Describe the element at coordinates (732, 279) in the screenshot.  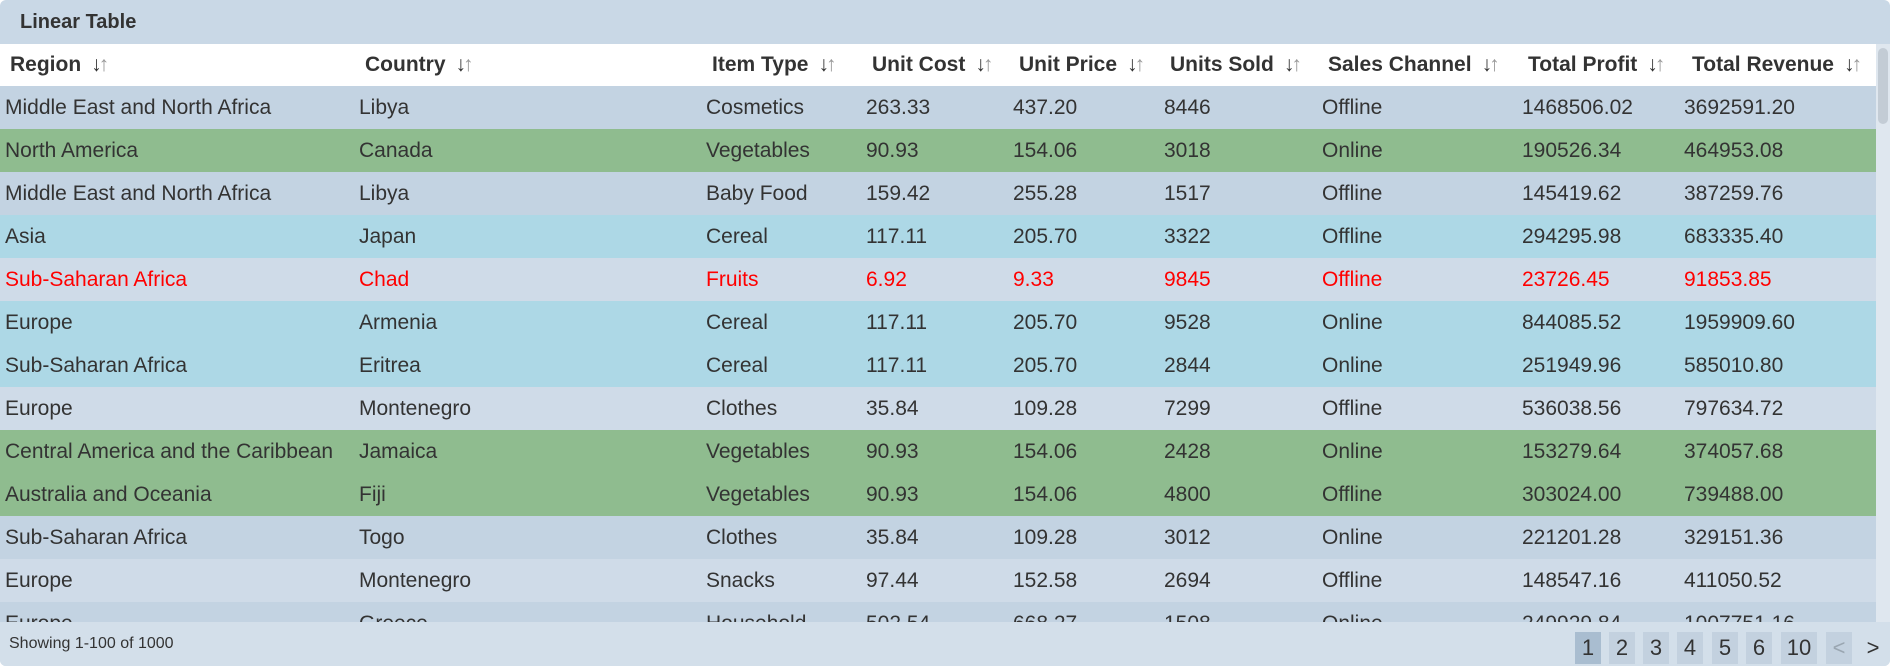
I see `cell-item-type: Fruits` at that location.